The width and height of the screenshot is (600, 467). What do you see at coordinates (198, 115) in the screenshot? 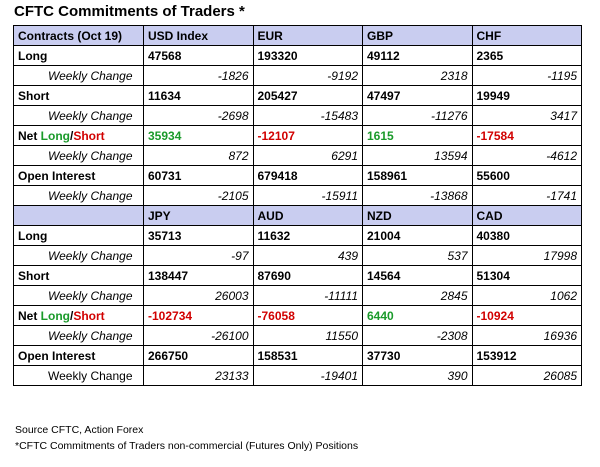
I see `weekly-change-value: -2698` at bounding box center [198, 115].